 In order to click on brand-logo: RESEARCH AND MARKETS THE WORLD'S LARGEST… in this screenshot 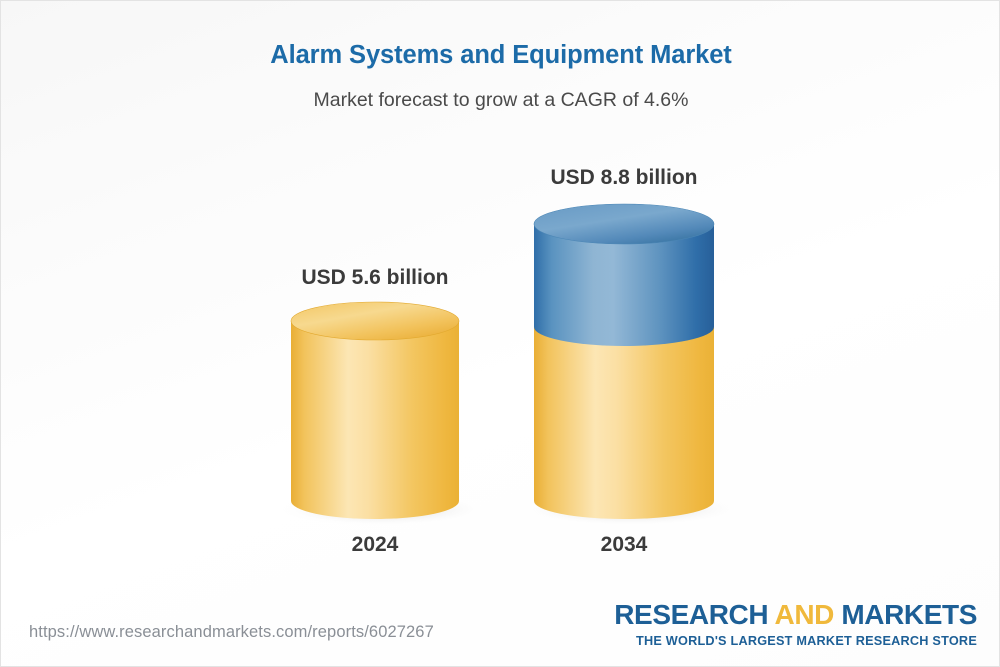, I will do `click(795, 624)`.